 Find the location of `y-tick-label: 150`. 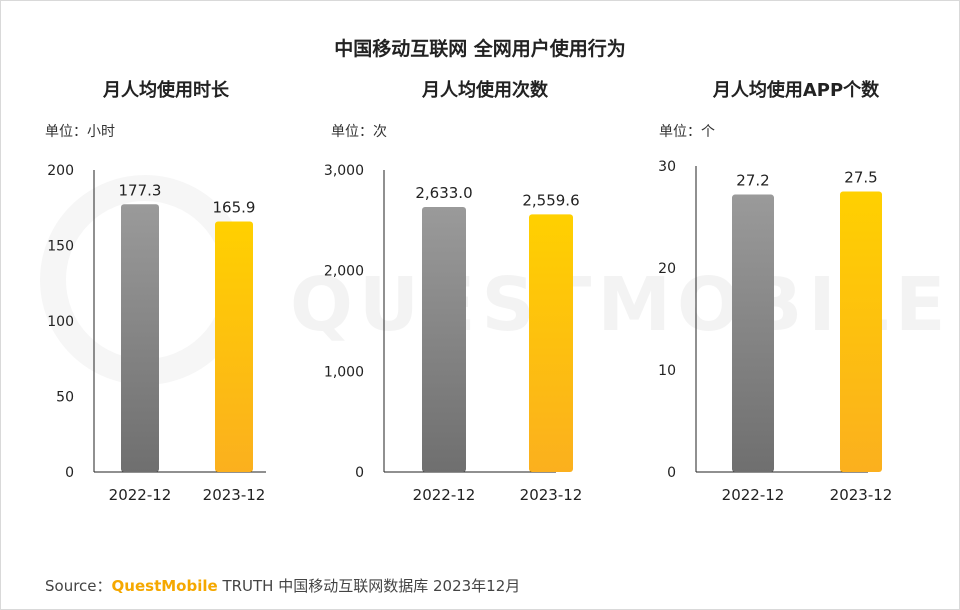

y-tick-label: 150 is located at coordinates (60, 247).